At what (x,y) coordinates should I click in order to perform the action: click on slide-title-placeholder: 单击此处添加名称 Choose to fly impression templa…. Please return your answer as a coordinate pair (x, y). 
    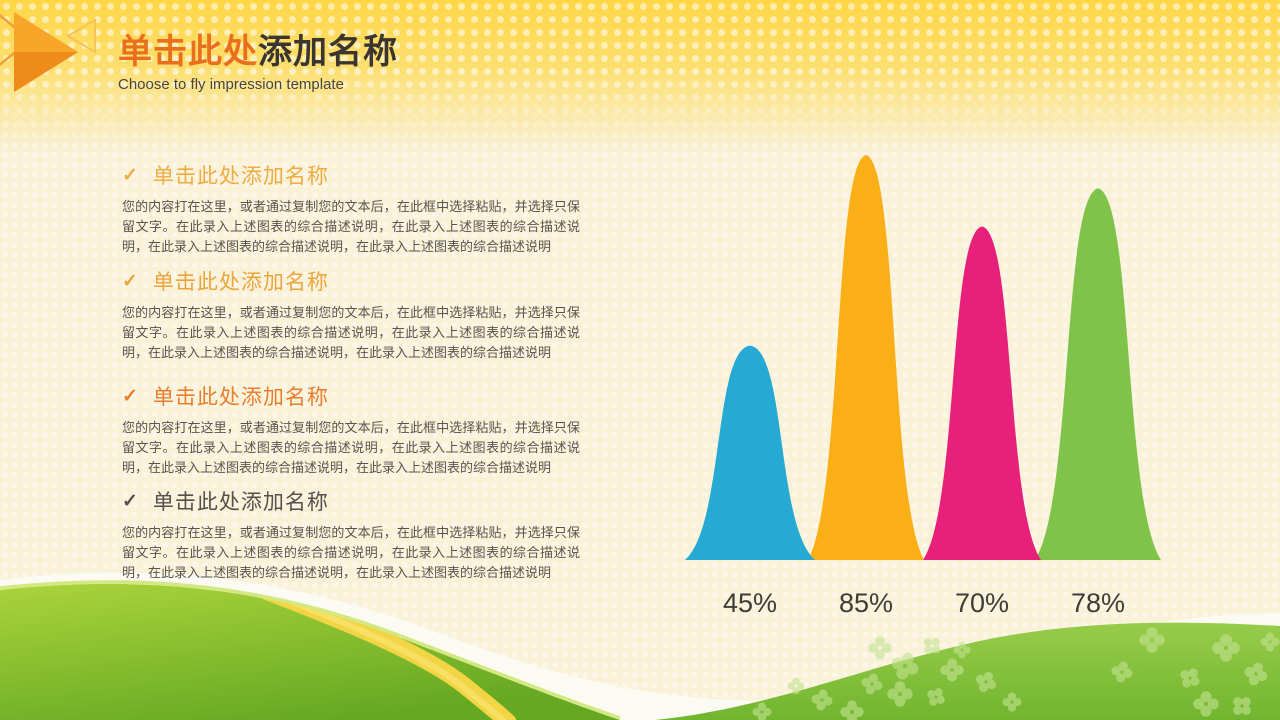
    Looking at the image, I should click on (258, 63).